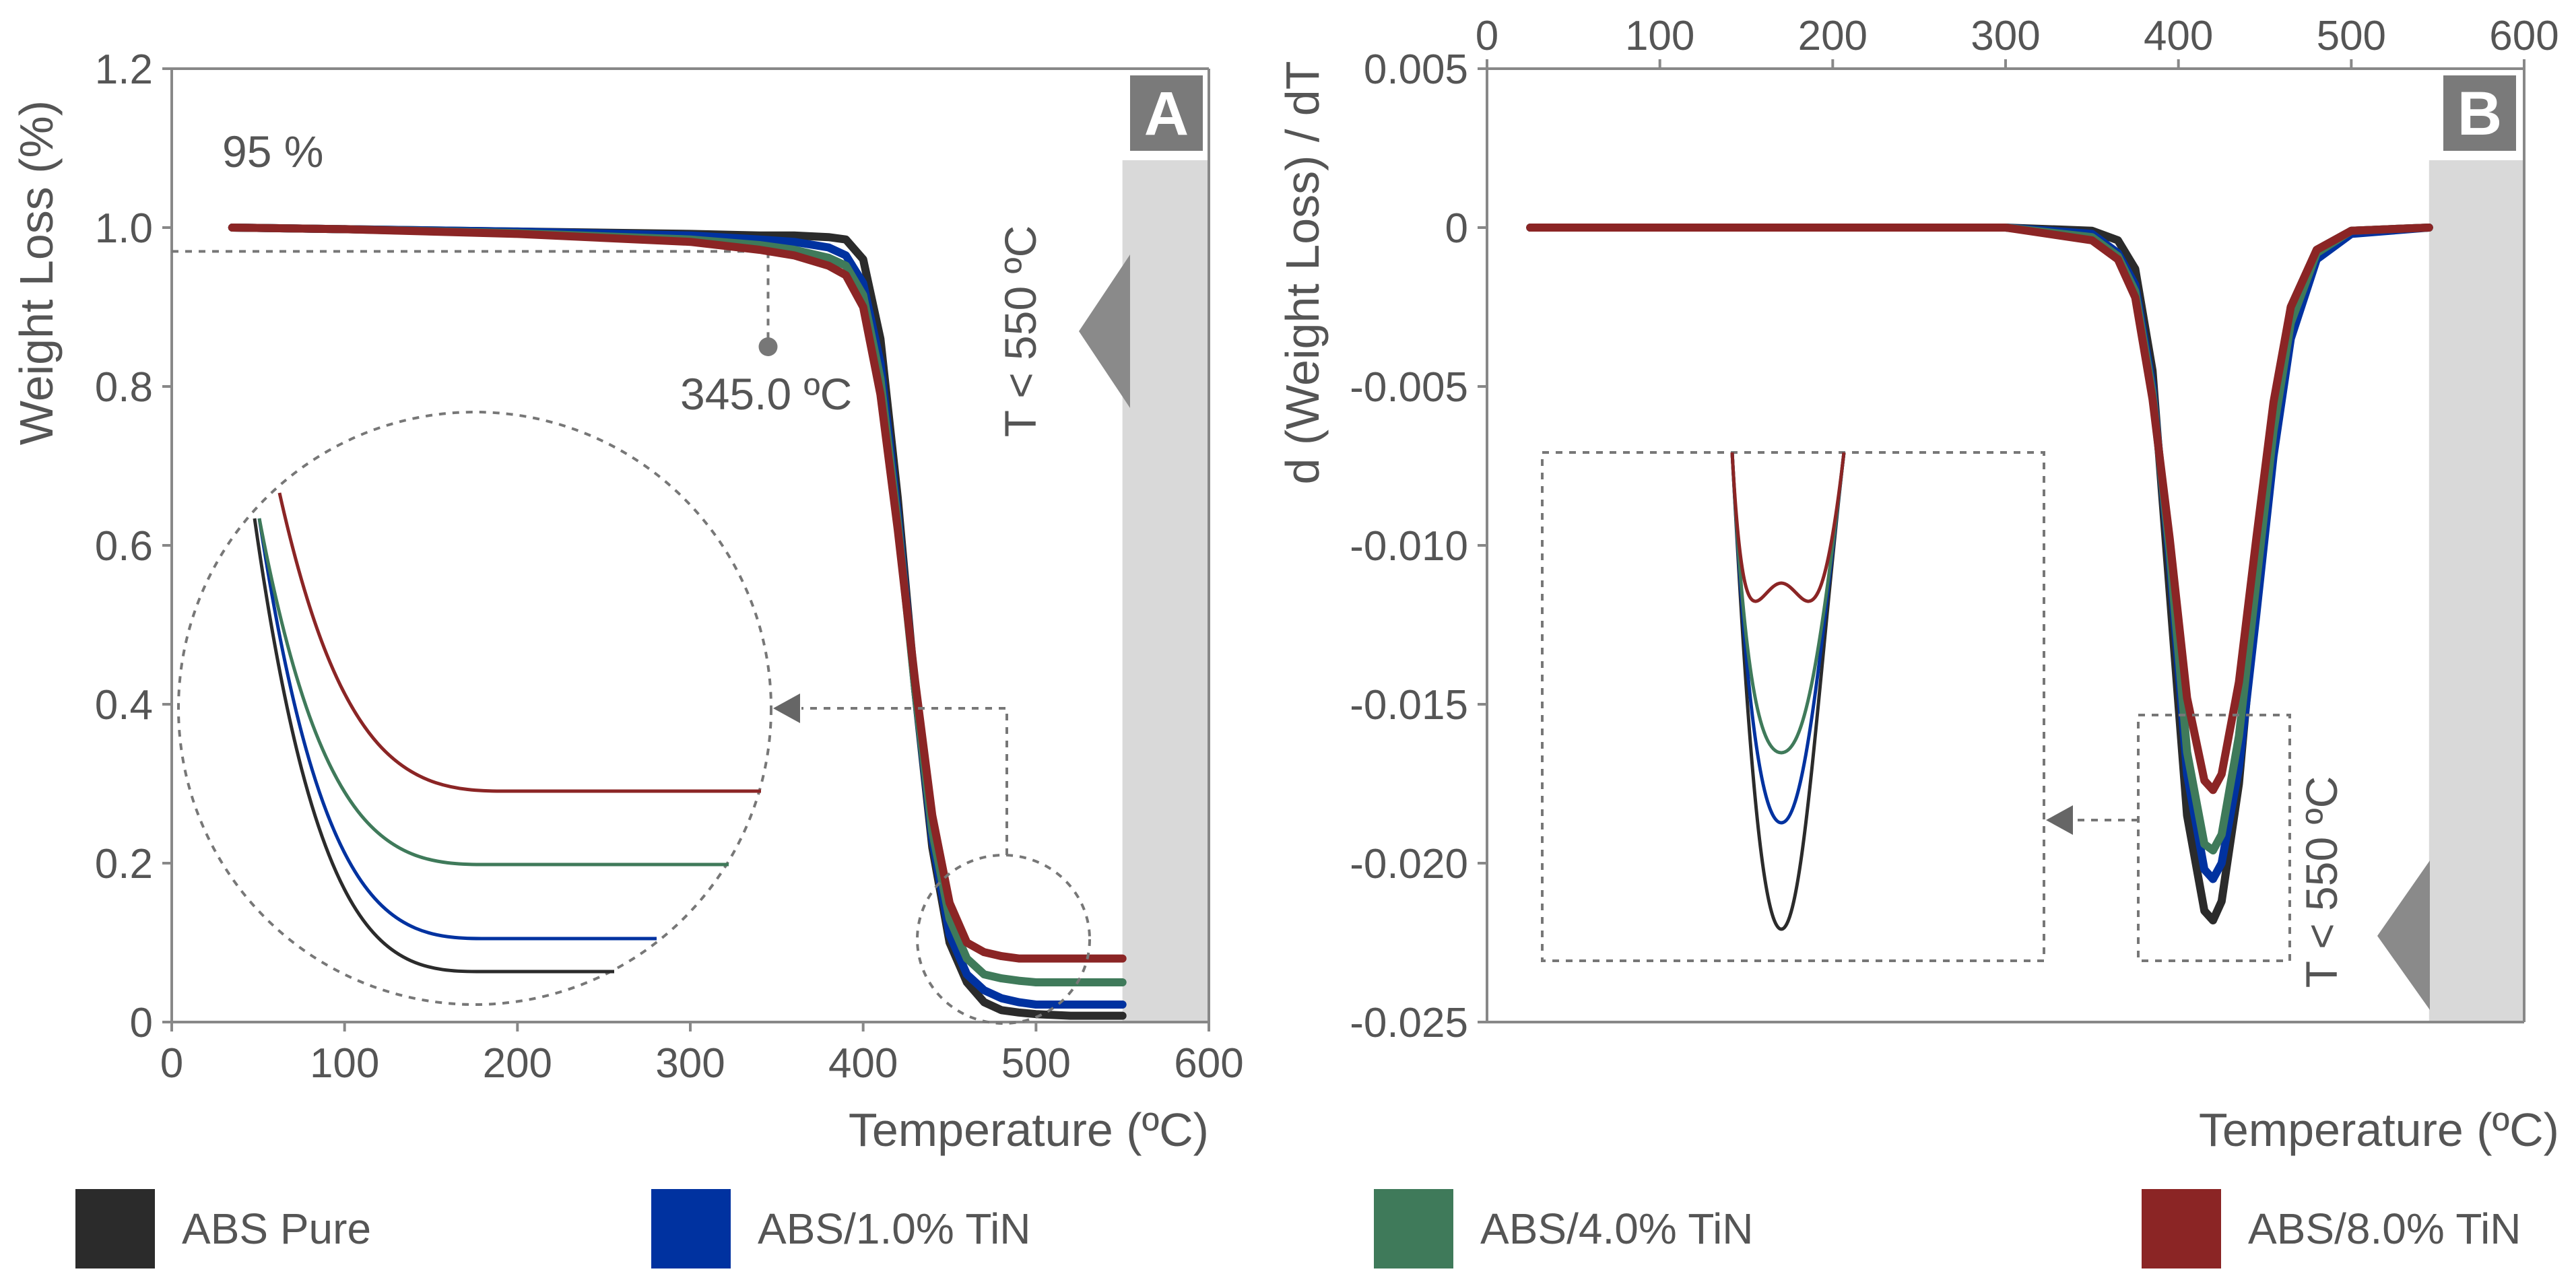  What do you see at coordinates (1302, 273) in the screenshot?
I see `panel-b-y-axis-title: d (Weight Loss) / dT` at bounding box center [1302, 273].